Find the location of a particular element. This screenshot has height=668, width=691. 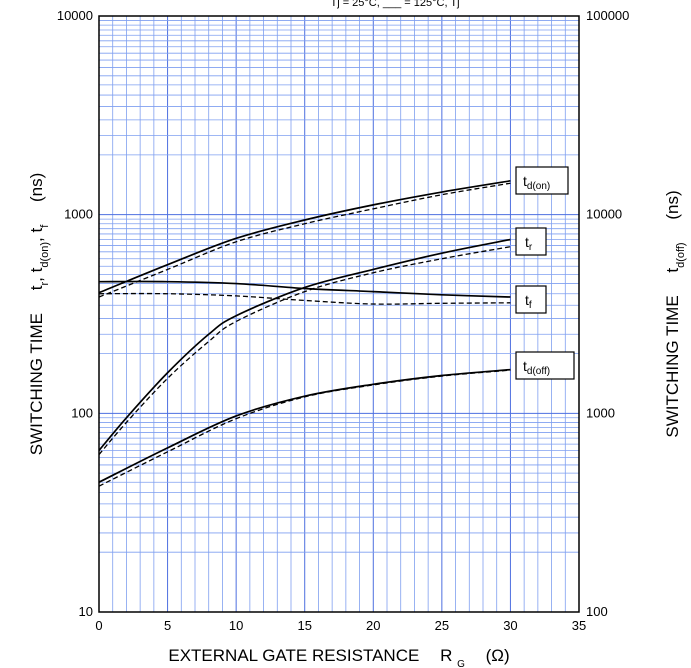

y-left-axis-title-main: SWITCHING TIME is located at coordinates (36, 384).